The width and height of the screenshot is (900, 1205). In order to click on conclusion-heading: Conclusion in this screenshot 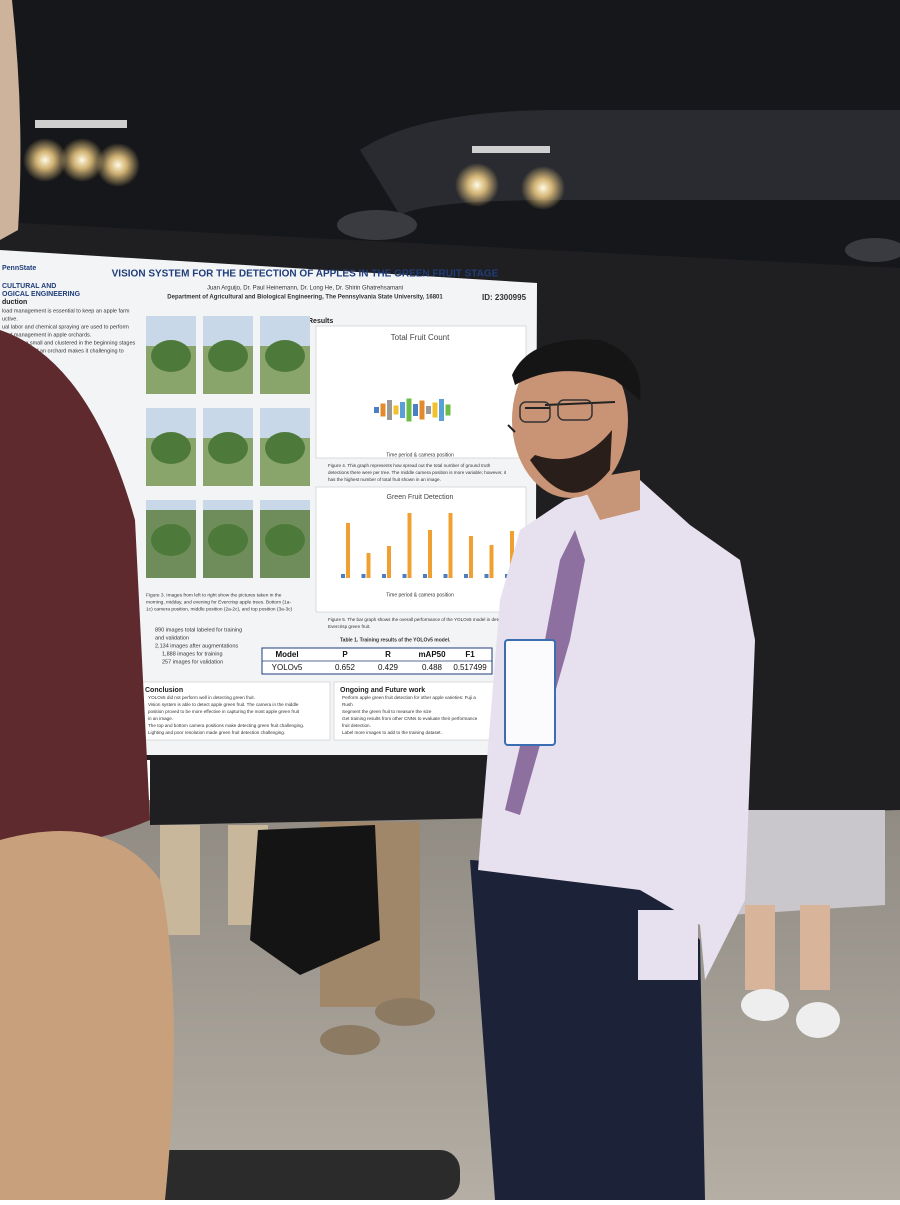, I will do `click(164, 690)`.